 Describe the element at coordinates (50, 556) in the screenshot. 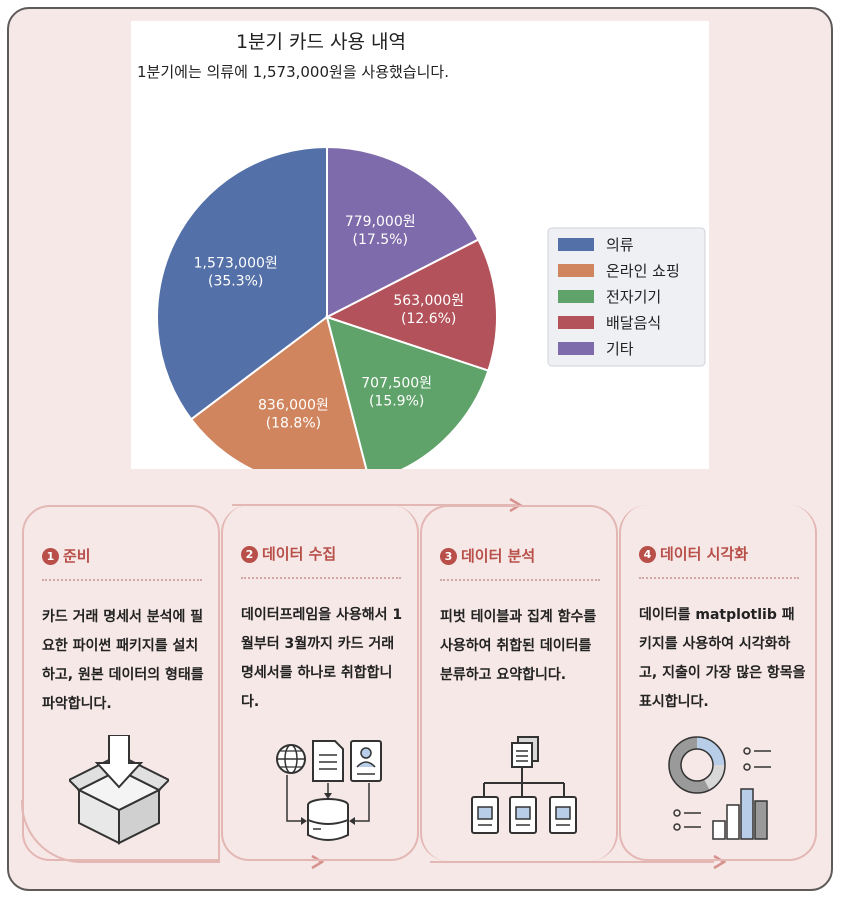

I see `step-1-number: 1` at that location.